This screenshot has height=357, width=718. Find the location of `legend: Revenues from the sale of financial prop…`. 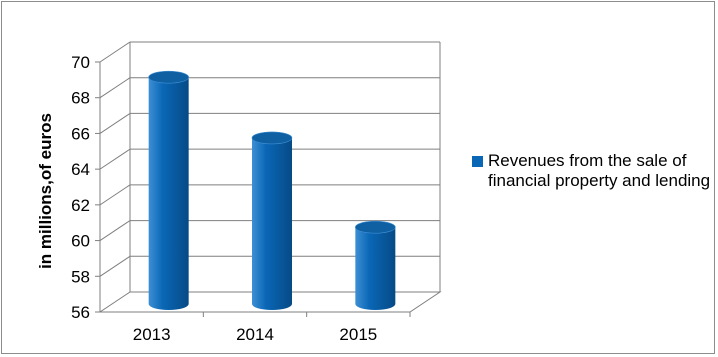

legend: Revenues from the sale of financial prop… is located at coordinates (592, 171).